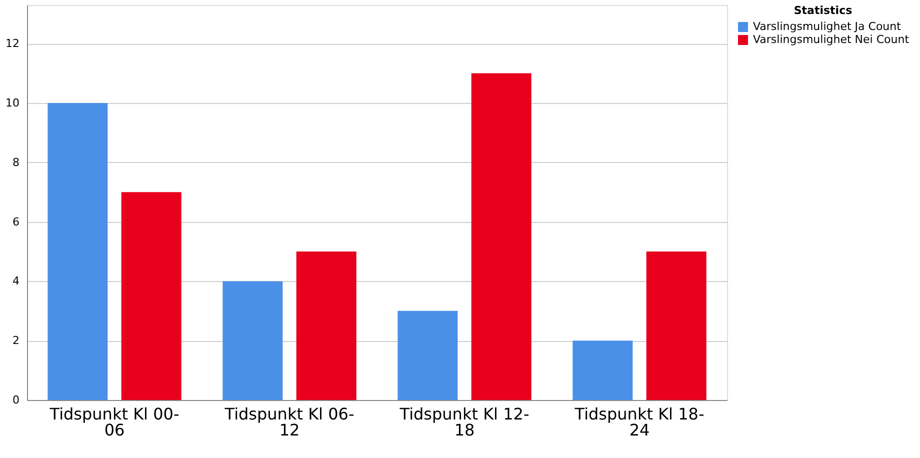 The height and width of the screenshot is (458, 920). I want to click on y-tick-label: 8, so click(16, 162).